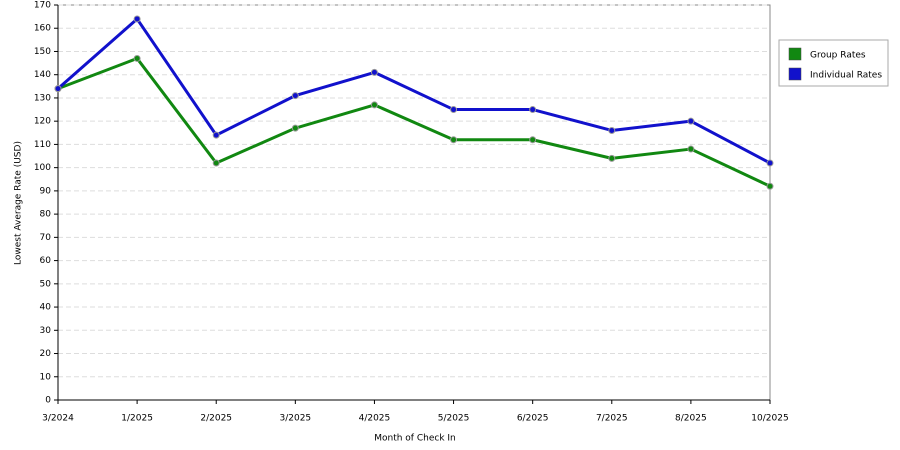 This screenshot has width=900, height=450. What do you see at coordinates (415, 439) in the screenshot?
I see `x-axis-label: Month of Check In` at bounding box center [415, 439].